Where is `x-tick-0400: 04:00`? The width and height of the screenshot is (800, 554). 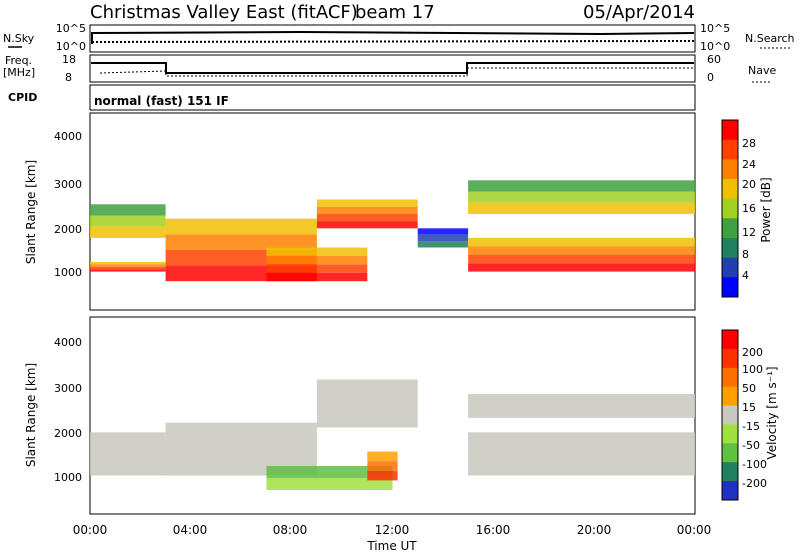 x-tick-0400: 04:00 is located at coordinates (190, 530).